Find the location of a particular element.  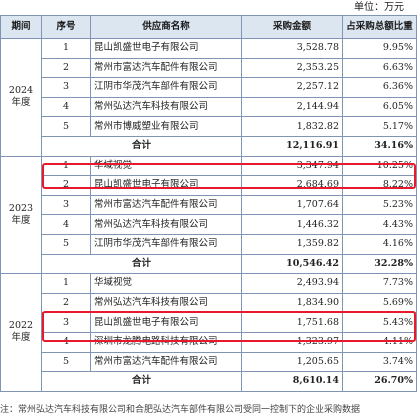

table-row: 3 昆山凯盛世电子有限公司 1,751.68 5.43% is located at coordinates (209, 322).